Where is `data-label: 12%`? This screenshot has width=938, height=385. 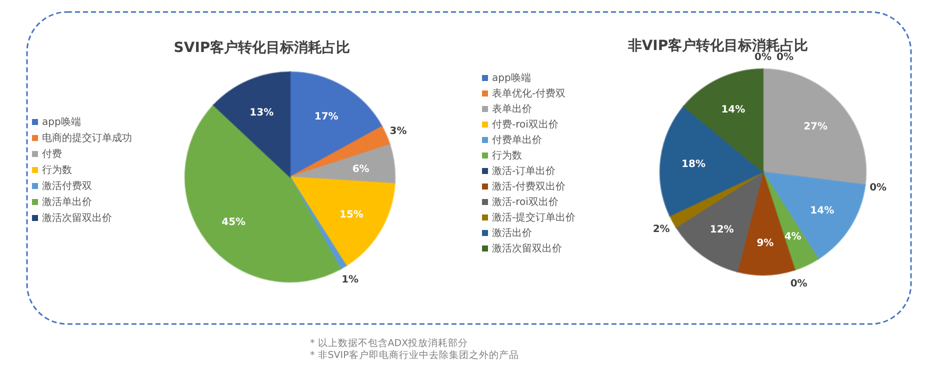 data-label: 12% is located at coordinates (722, 230).